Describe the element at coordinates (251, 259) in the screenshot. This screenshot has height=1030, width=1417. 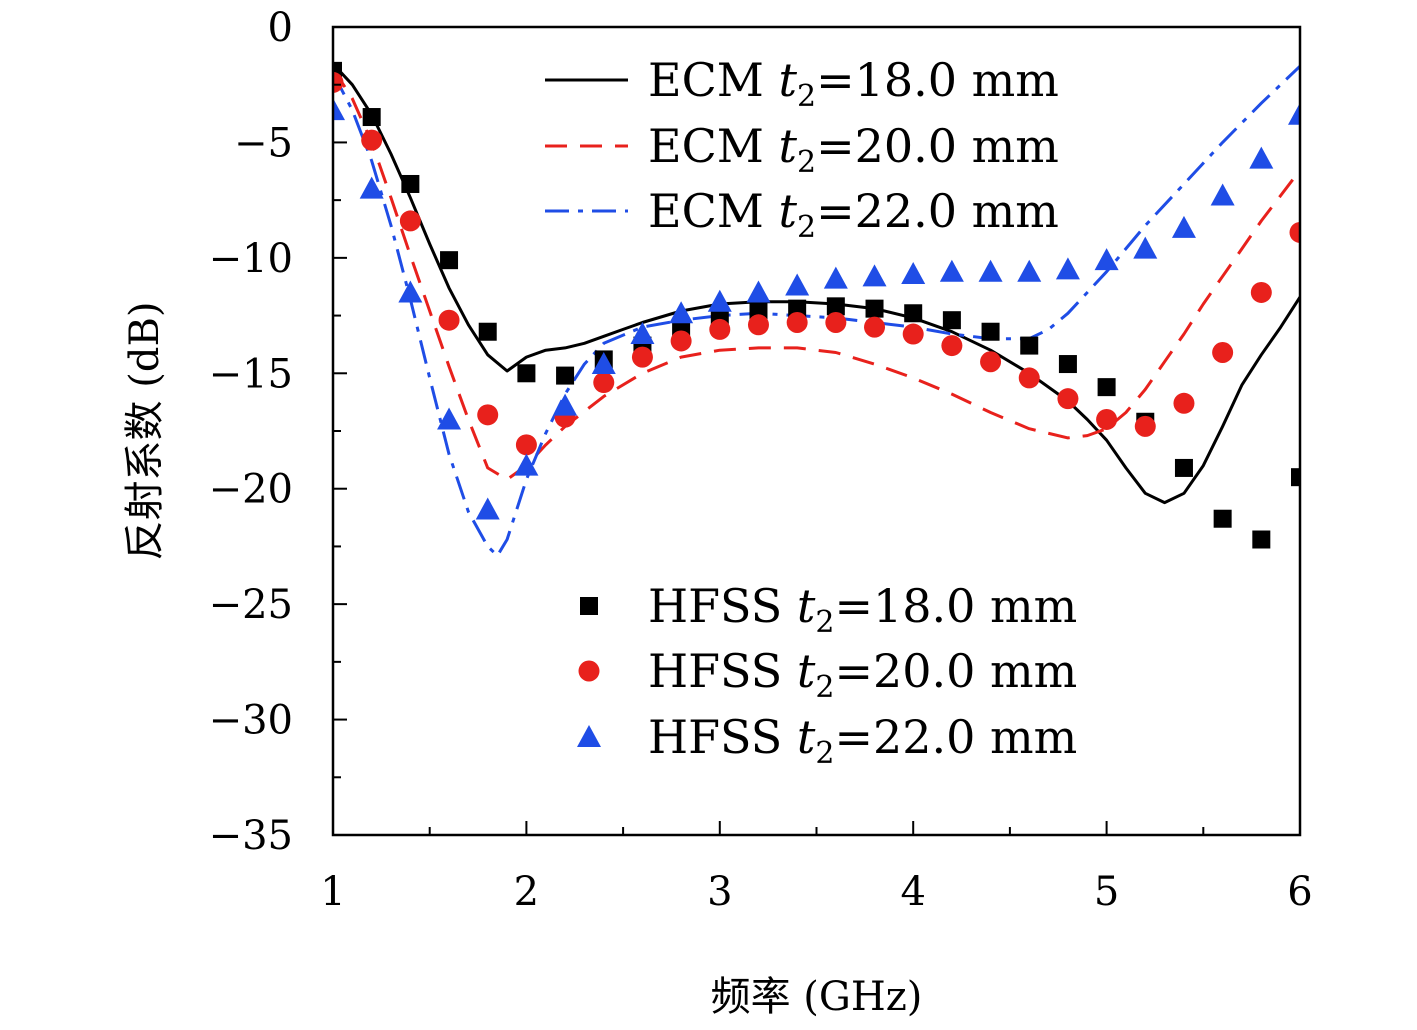
I see `y-tick-label: −10` at that location.